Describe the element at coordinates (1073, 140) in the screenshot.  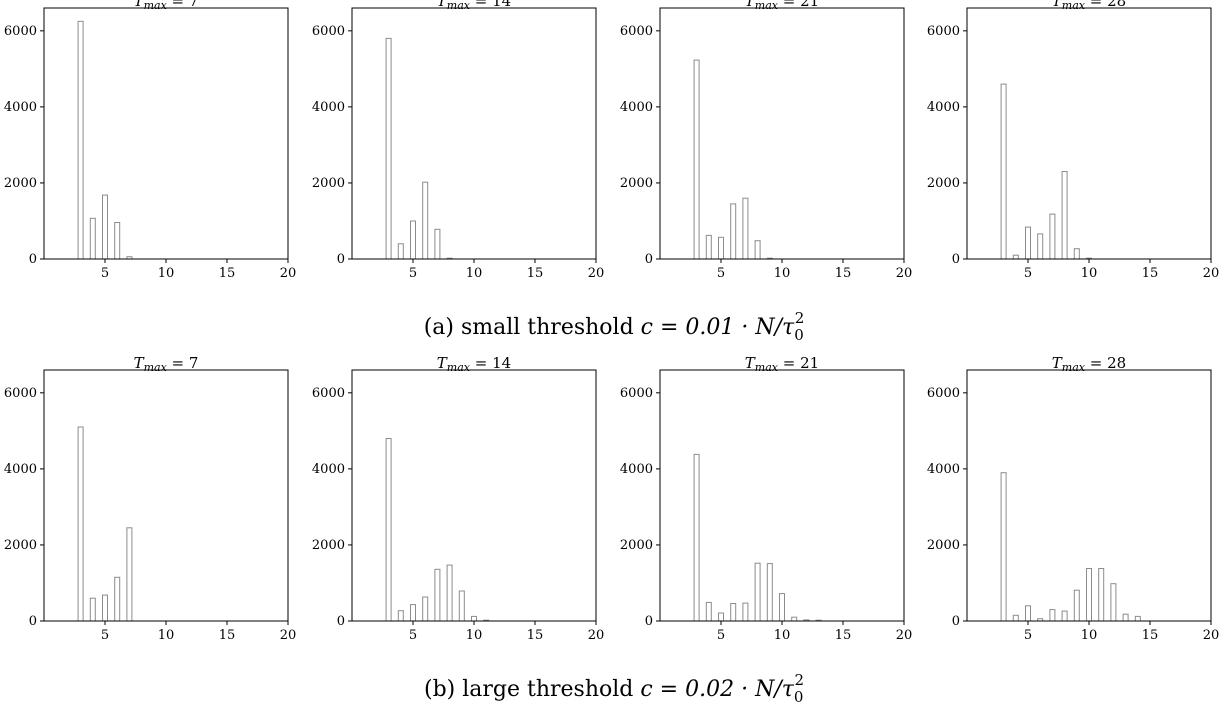
I see `panel-a-4: 5 10 15 20 0 2000 4000 6000 Tmax = 28` at that location.